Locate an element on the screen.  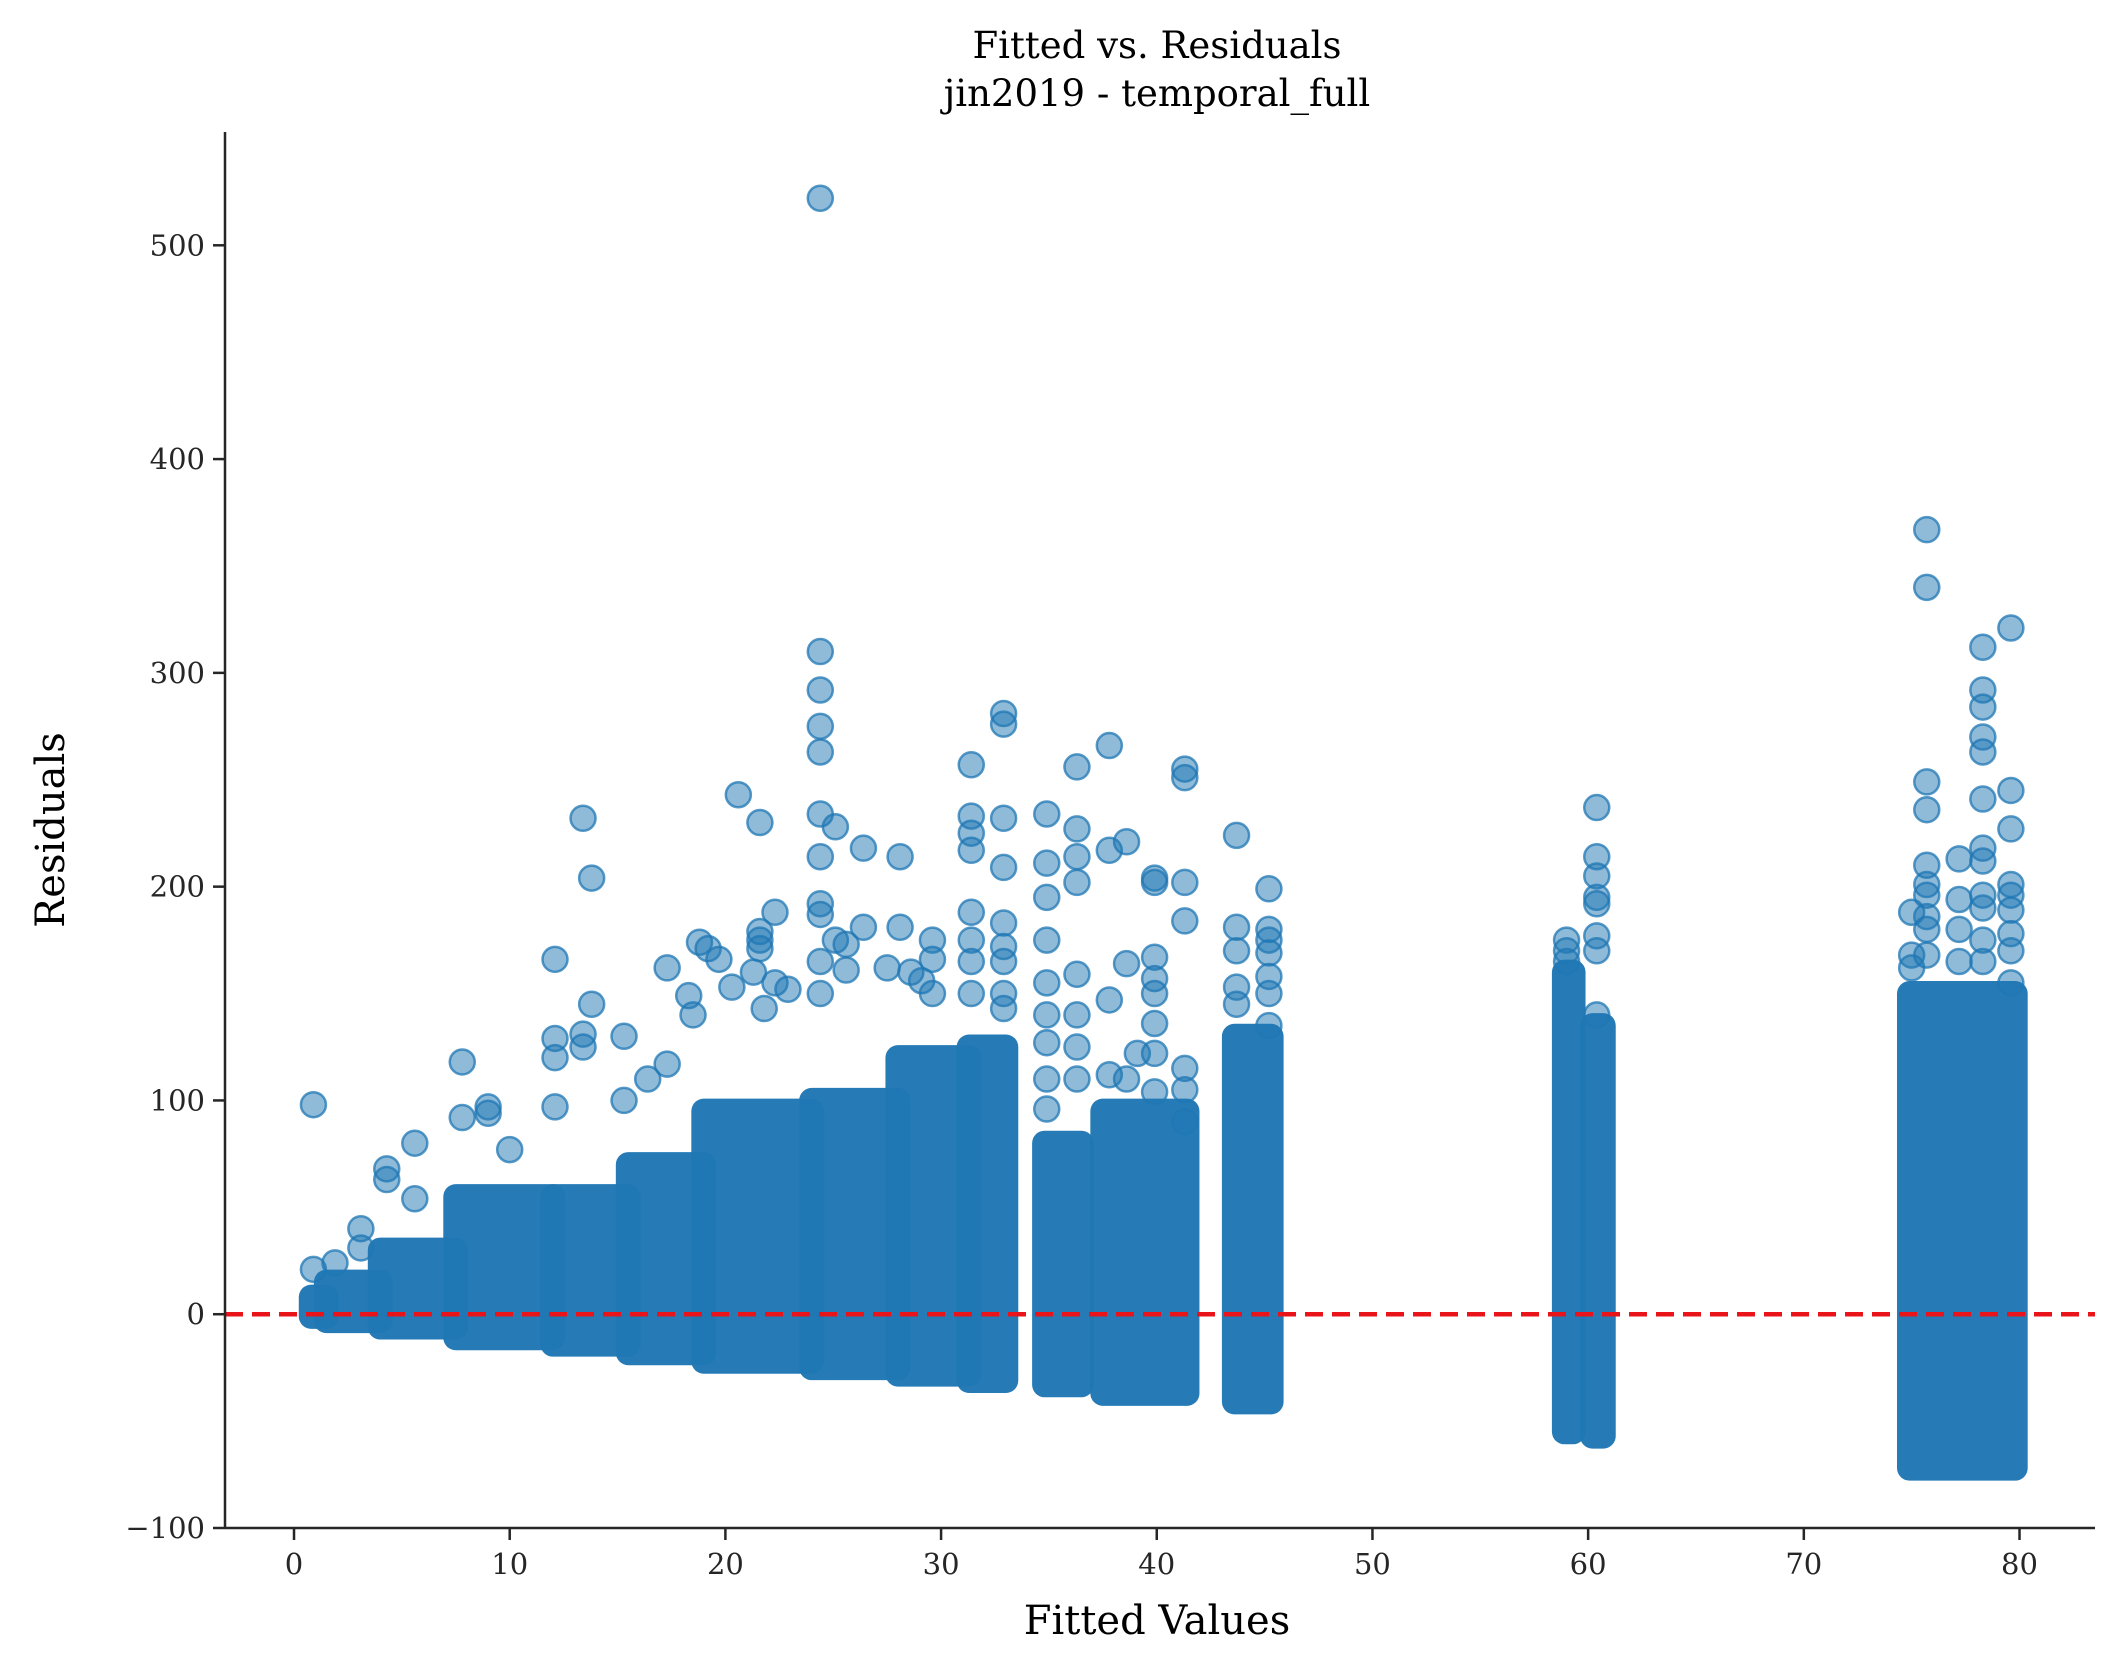
y-tick-label: 100 is located at coordinates (177, 1100).